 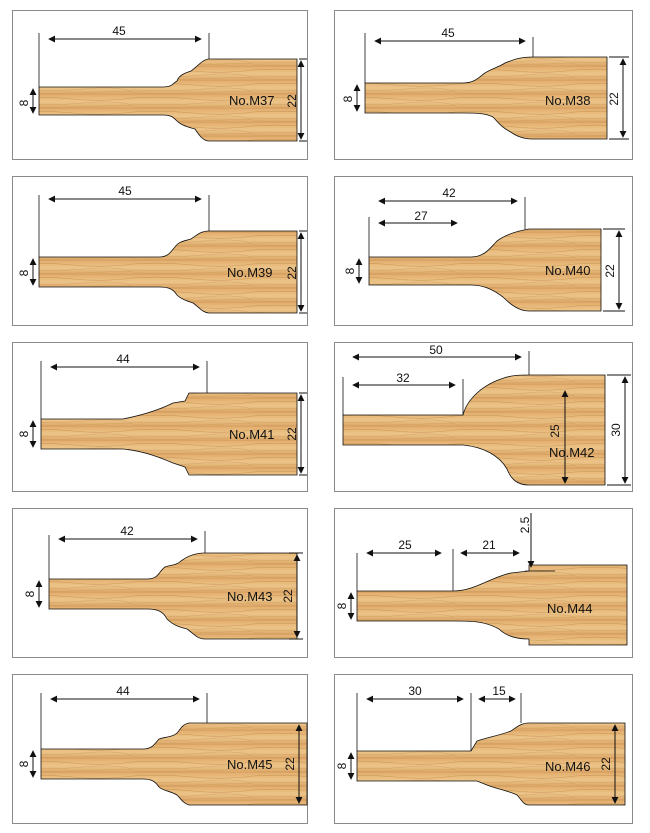 I want to click on dim-label-depth: 25, so click(x=555, y=431).